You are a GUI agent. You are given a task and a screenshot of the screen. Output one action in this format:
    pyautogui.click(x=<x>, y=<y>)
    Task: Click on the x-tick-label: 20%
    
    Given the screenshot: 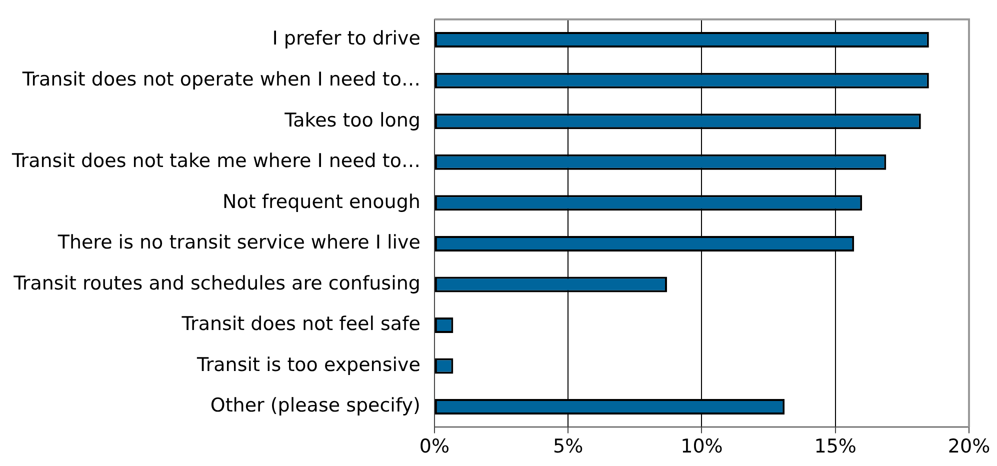 What is the action you would take?
    pyautogui.click(x=969, y=447)
    